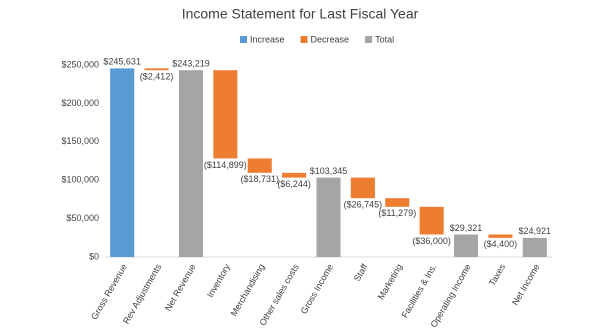 Image resolution: width=600 pixels, height=335 pixels. I want to click on x-tick-label: Gross Revenue, so click(109, 291).